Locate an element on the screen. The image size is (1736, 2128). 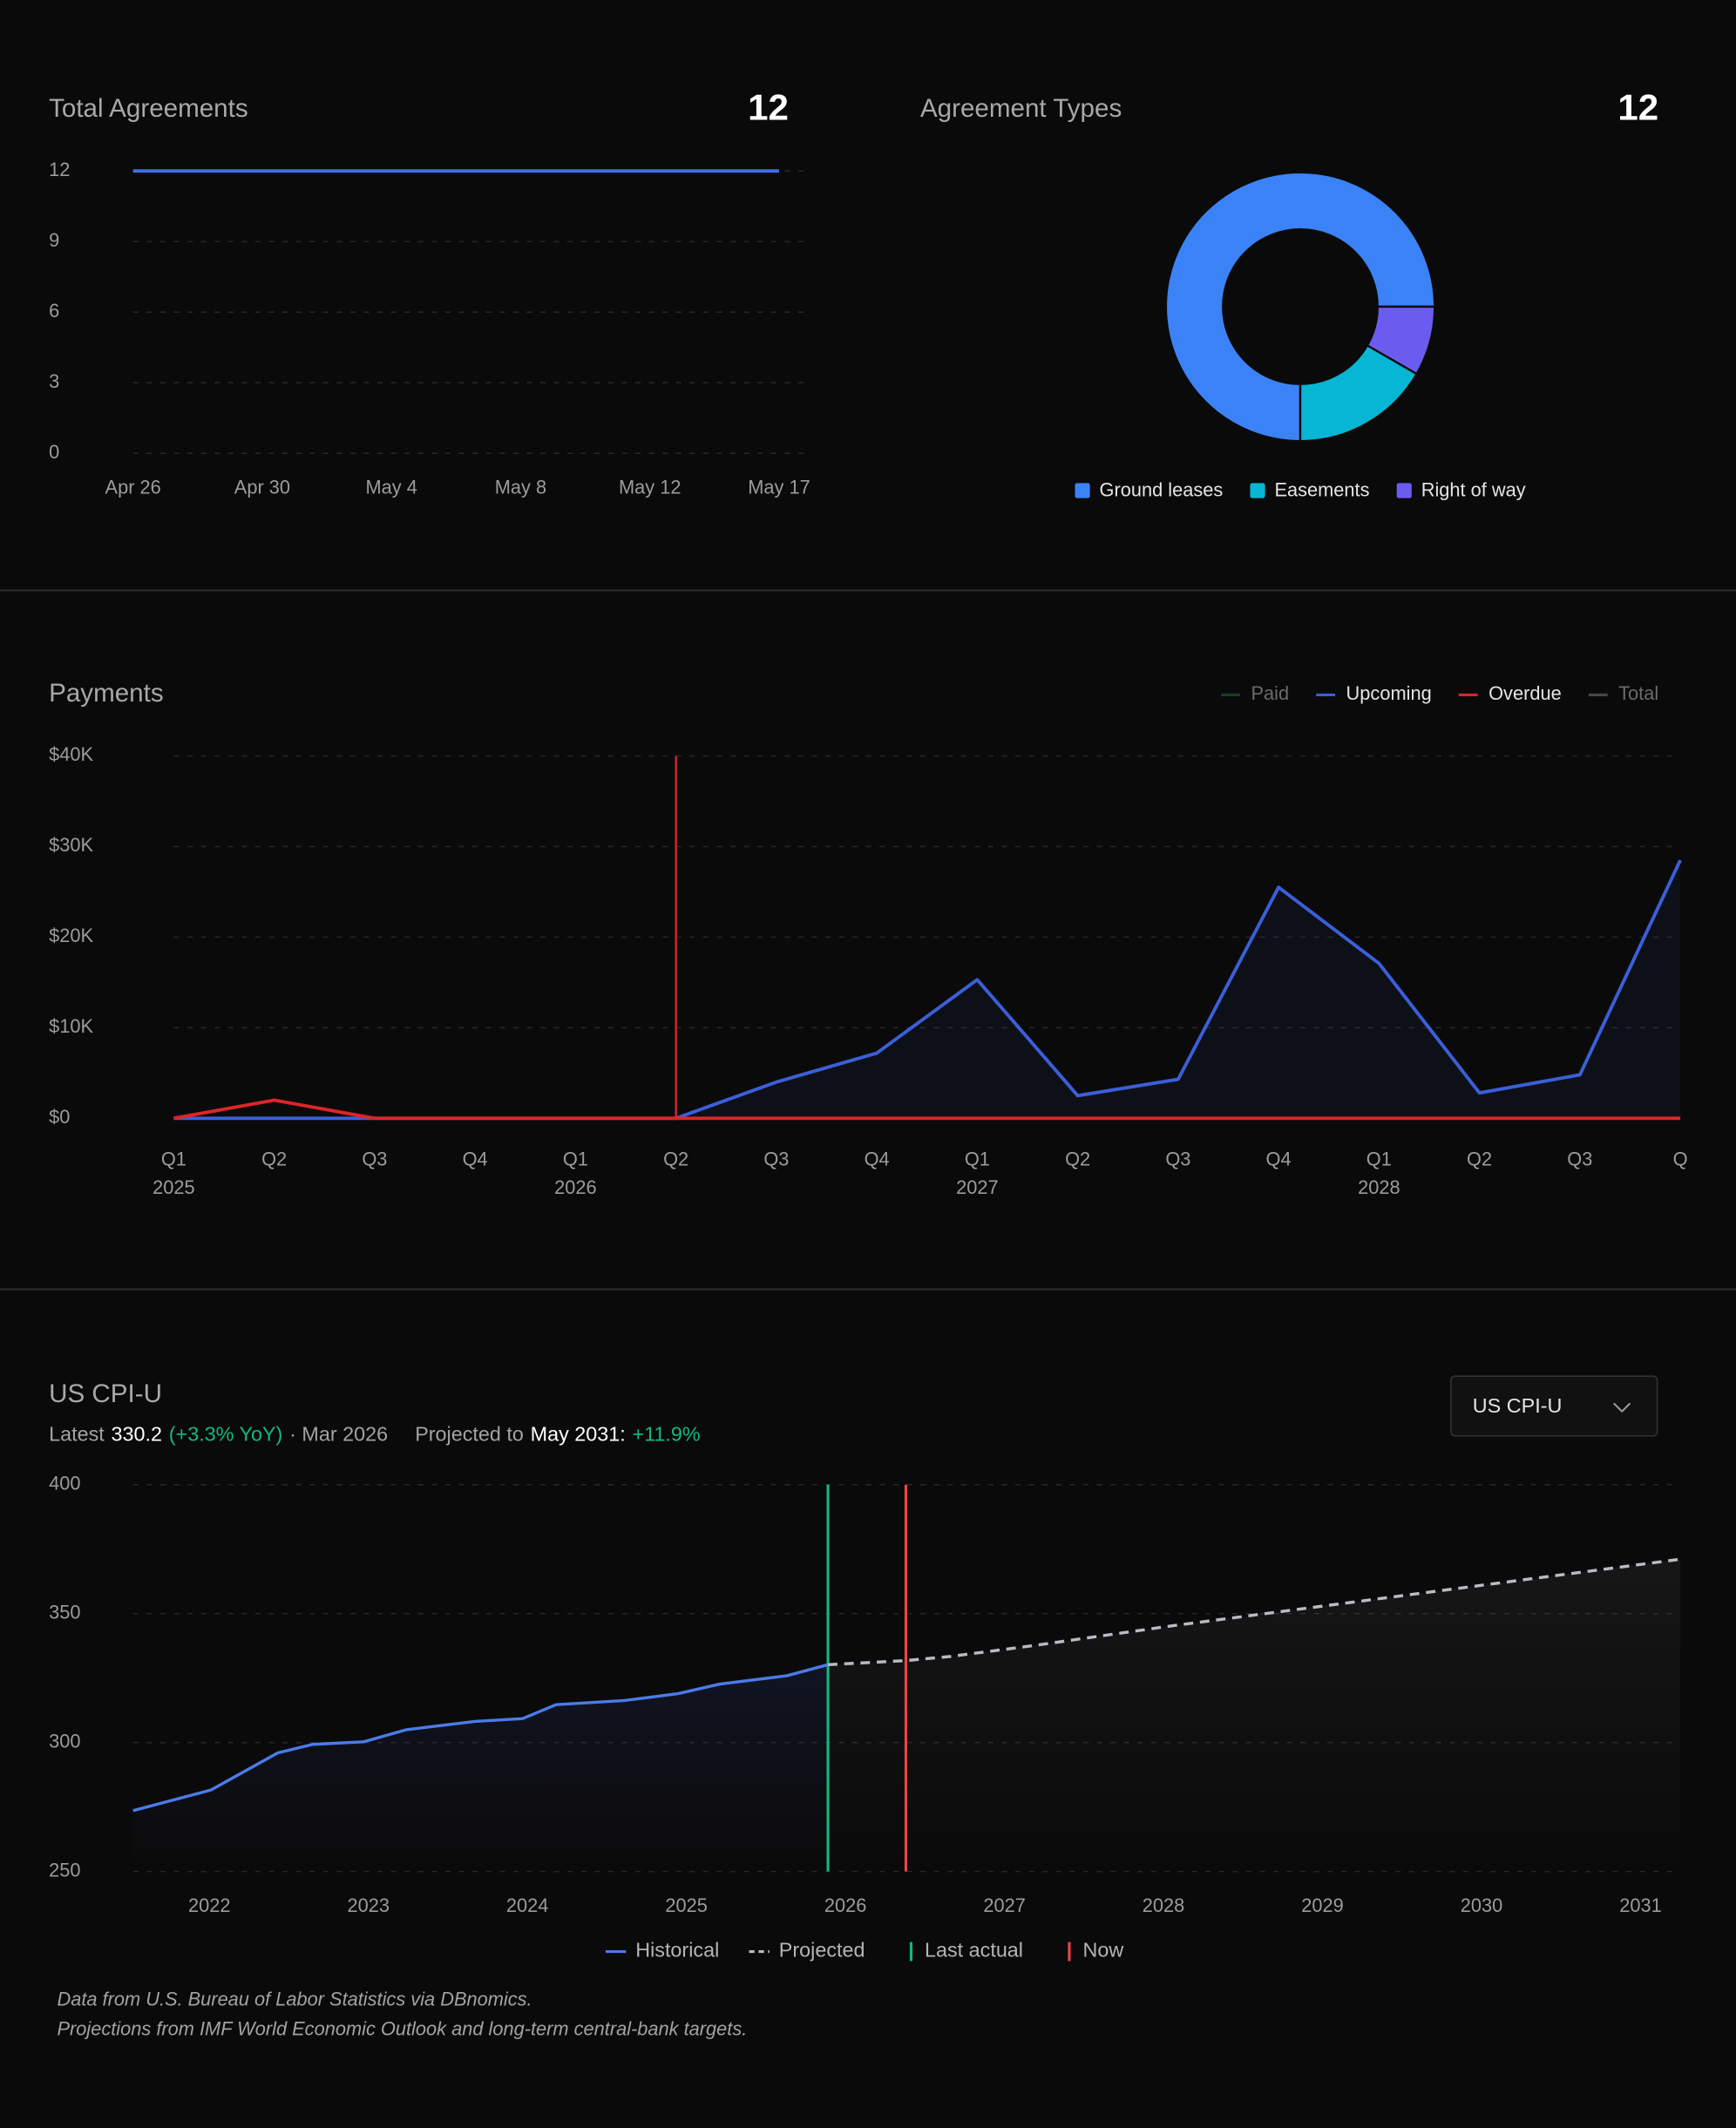
x-tick-label: Apr 26 is located at coordinates (133, 487).